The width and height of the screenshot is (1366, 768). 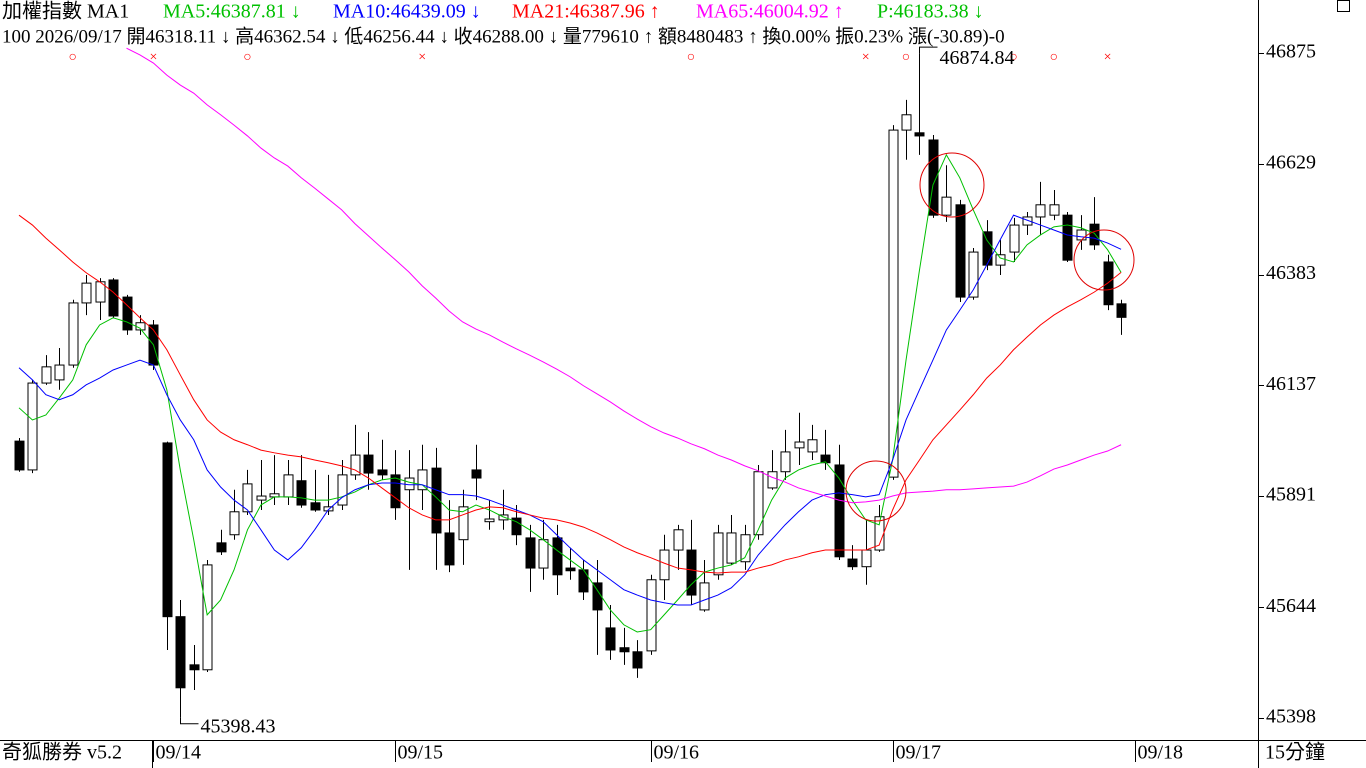 I want to click on x-tick-label: 09/16, so click(x=677, y=753).